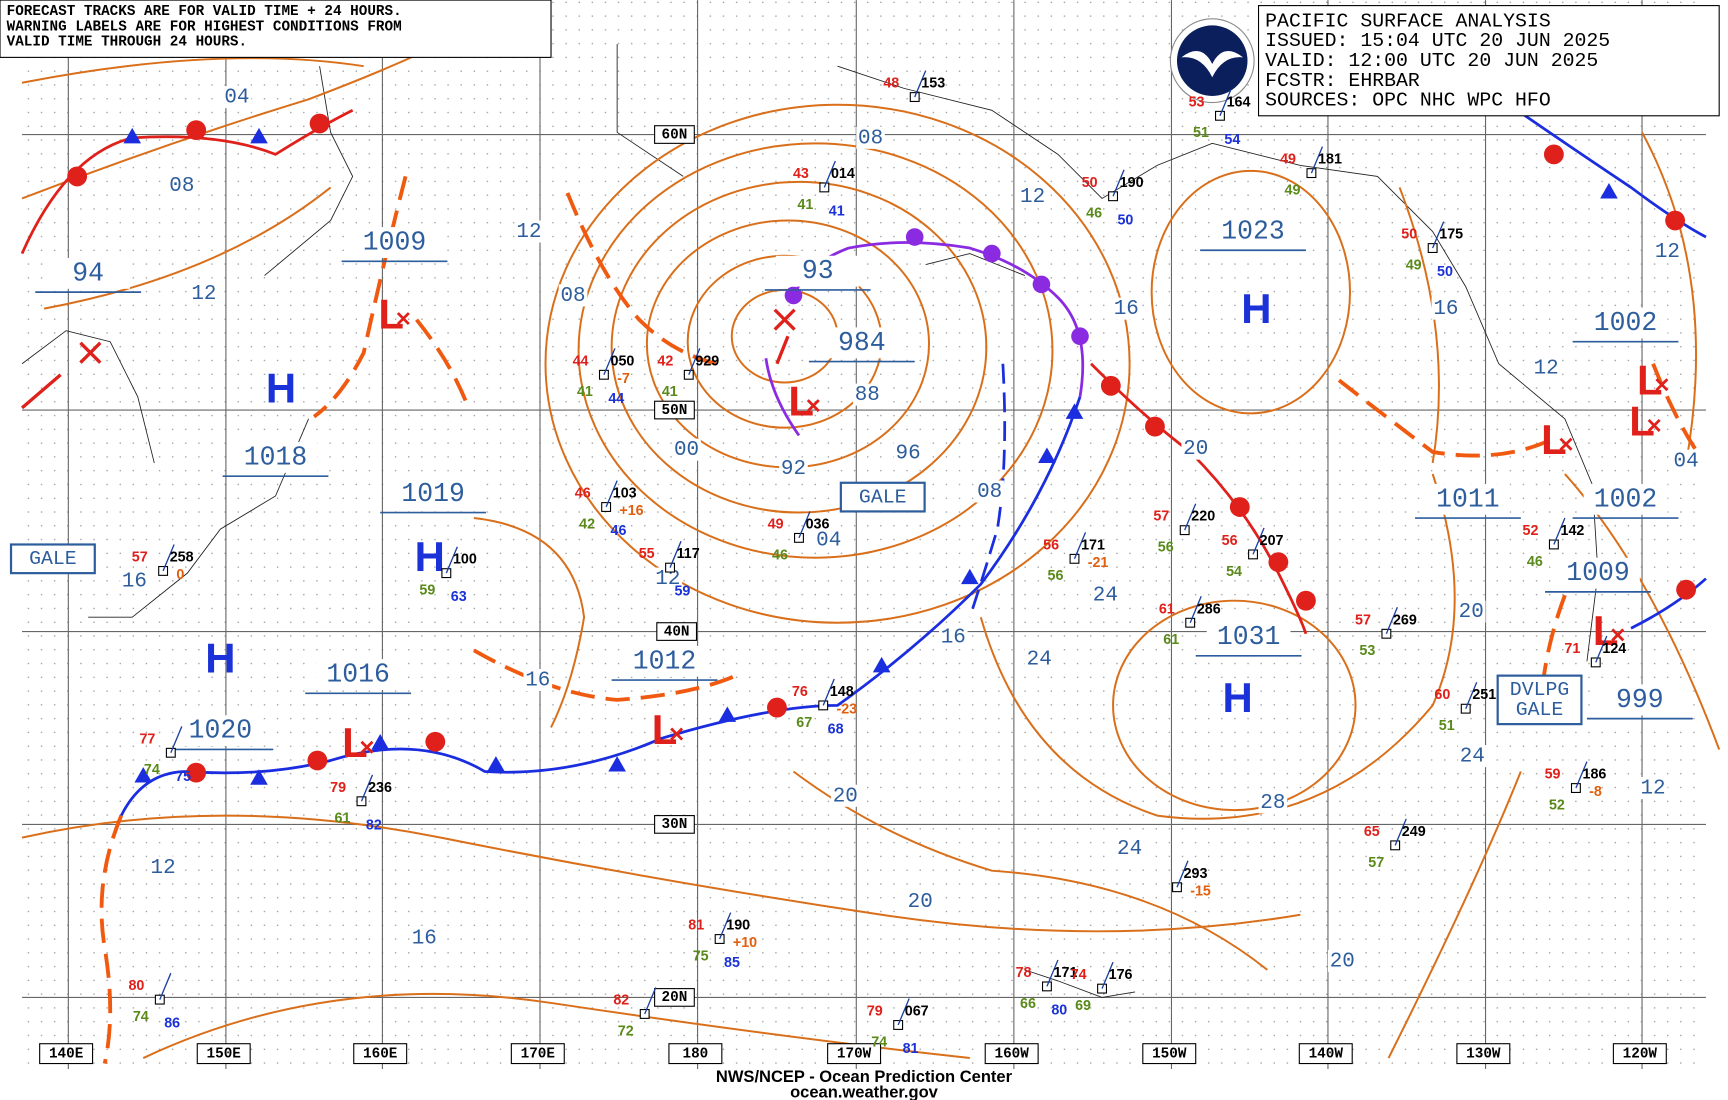 This screenshot has height=1100, width=1728. I want to click on noaa-logo-inner, so click(1212, 60).